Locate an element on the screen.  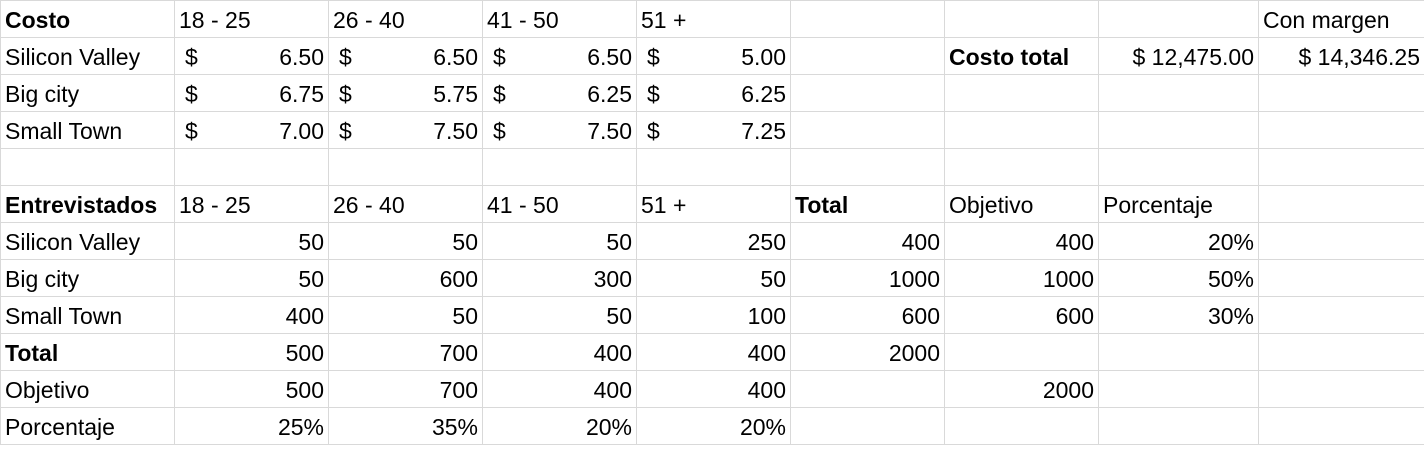
cell-cost-header-age-3: 41 - 50 is located at coordinates (559, 19).